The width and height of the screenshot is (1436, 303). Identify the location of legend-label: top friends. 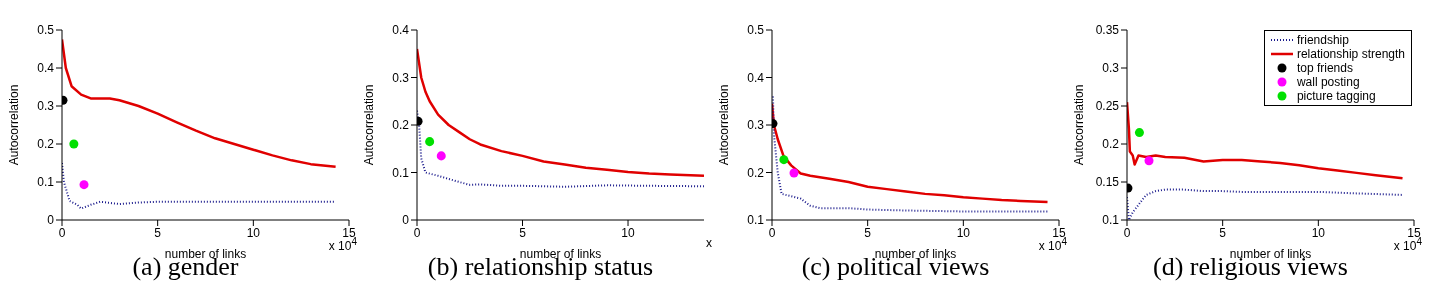
(1324, 68).